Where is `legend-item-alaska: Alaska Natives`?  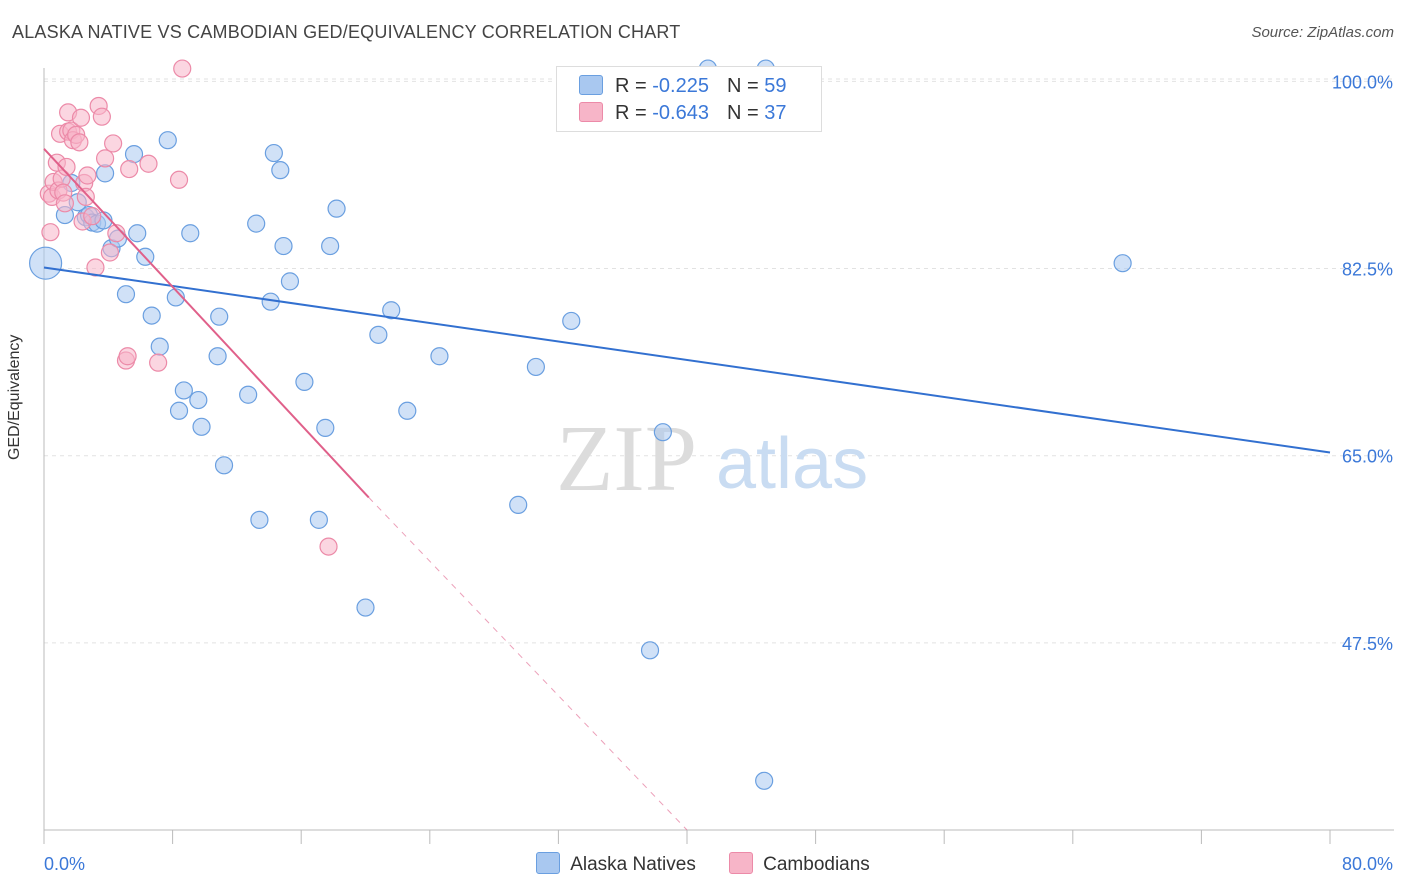
legend-item-alaska: Alaska Natives is located at coordinates (616, 864).